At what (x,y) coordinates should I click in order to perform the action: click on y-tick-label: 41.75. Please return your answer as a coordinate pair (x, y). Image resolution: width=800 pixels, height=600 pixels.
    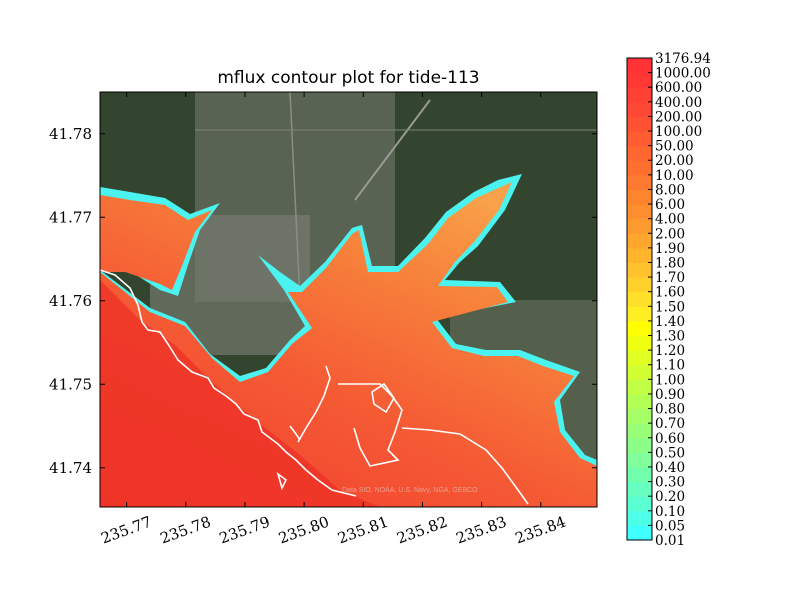
    Looking at the image, I should click on (70, 384).